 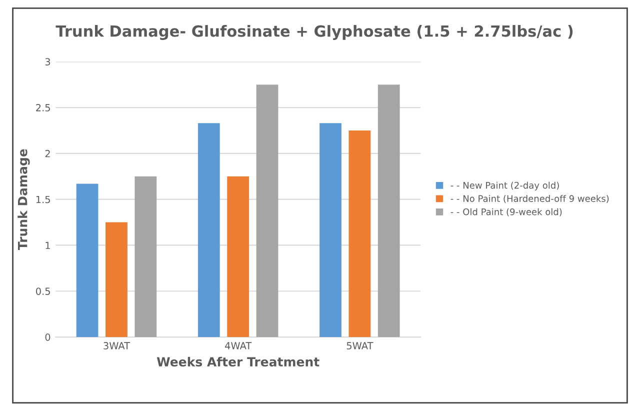 What do you see at coordinates (360, 346) in the screenshot?
I see `x-tick-label: 5WAT` at bounding box center [360, 346].